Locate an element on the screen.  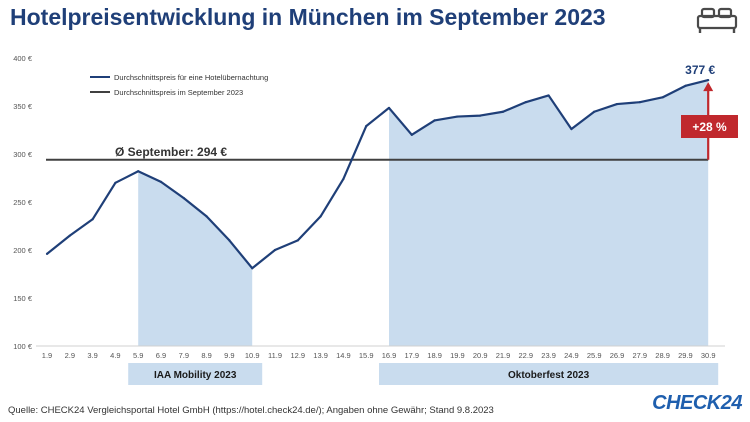
x-tick-label: 8.9 is located at coordinates (206, 355).